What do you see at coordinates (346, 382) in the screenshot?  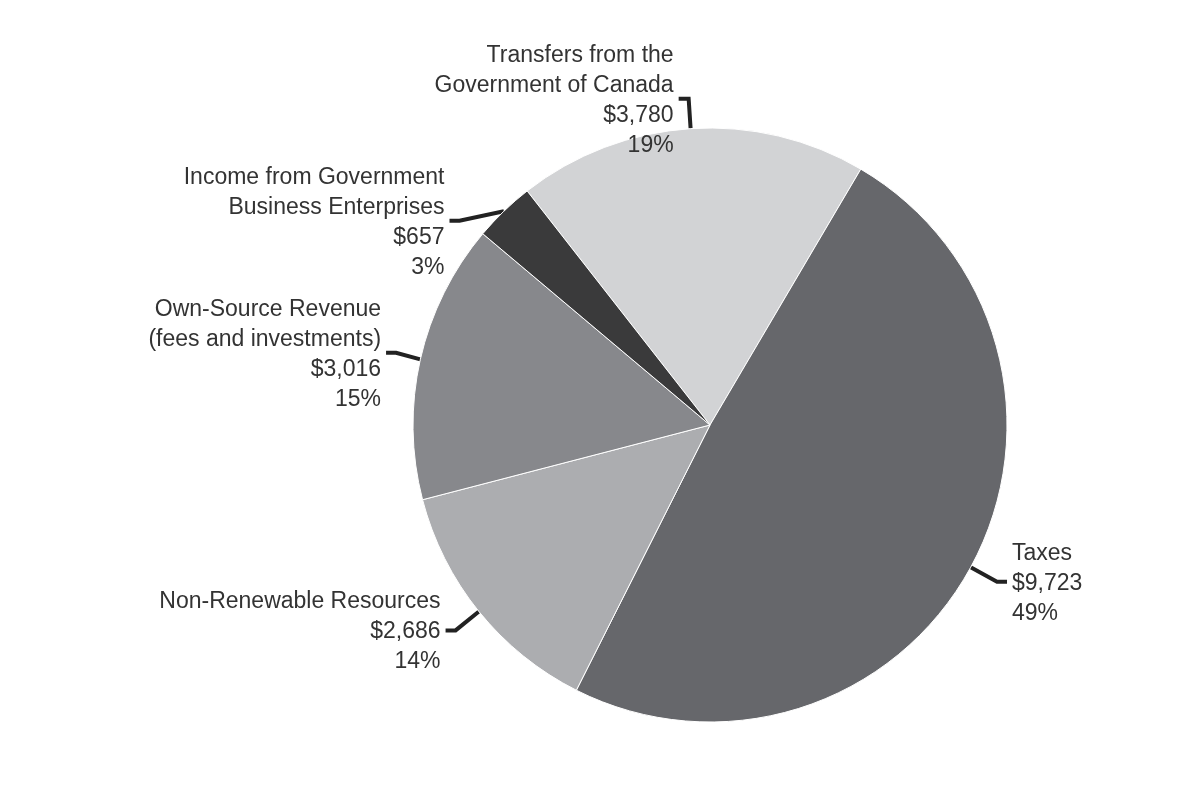 I see `data-label: $3,016 15%` at bounding box center [346, 382].